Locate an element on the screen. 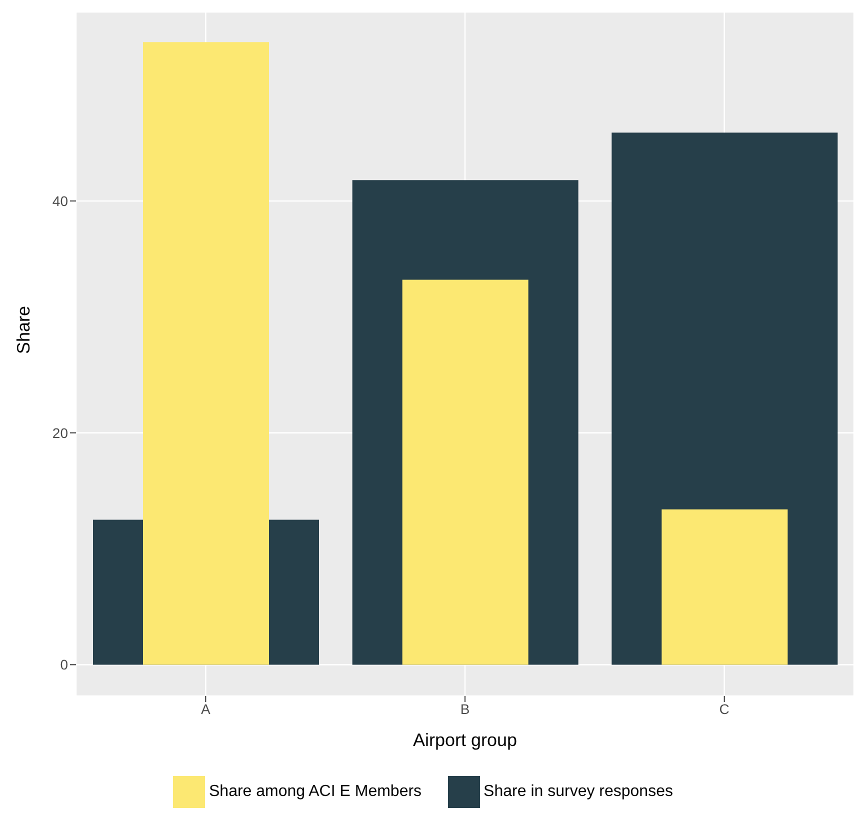  y-tick-label: 40 is located at coordinates (60, 200).